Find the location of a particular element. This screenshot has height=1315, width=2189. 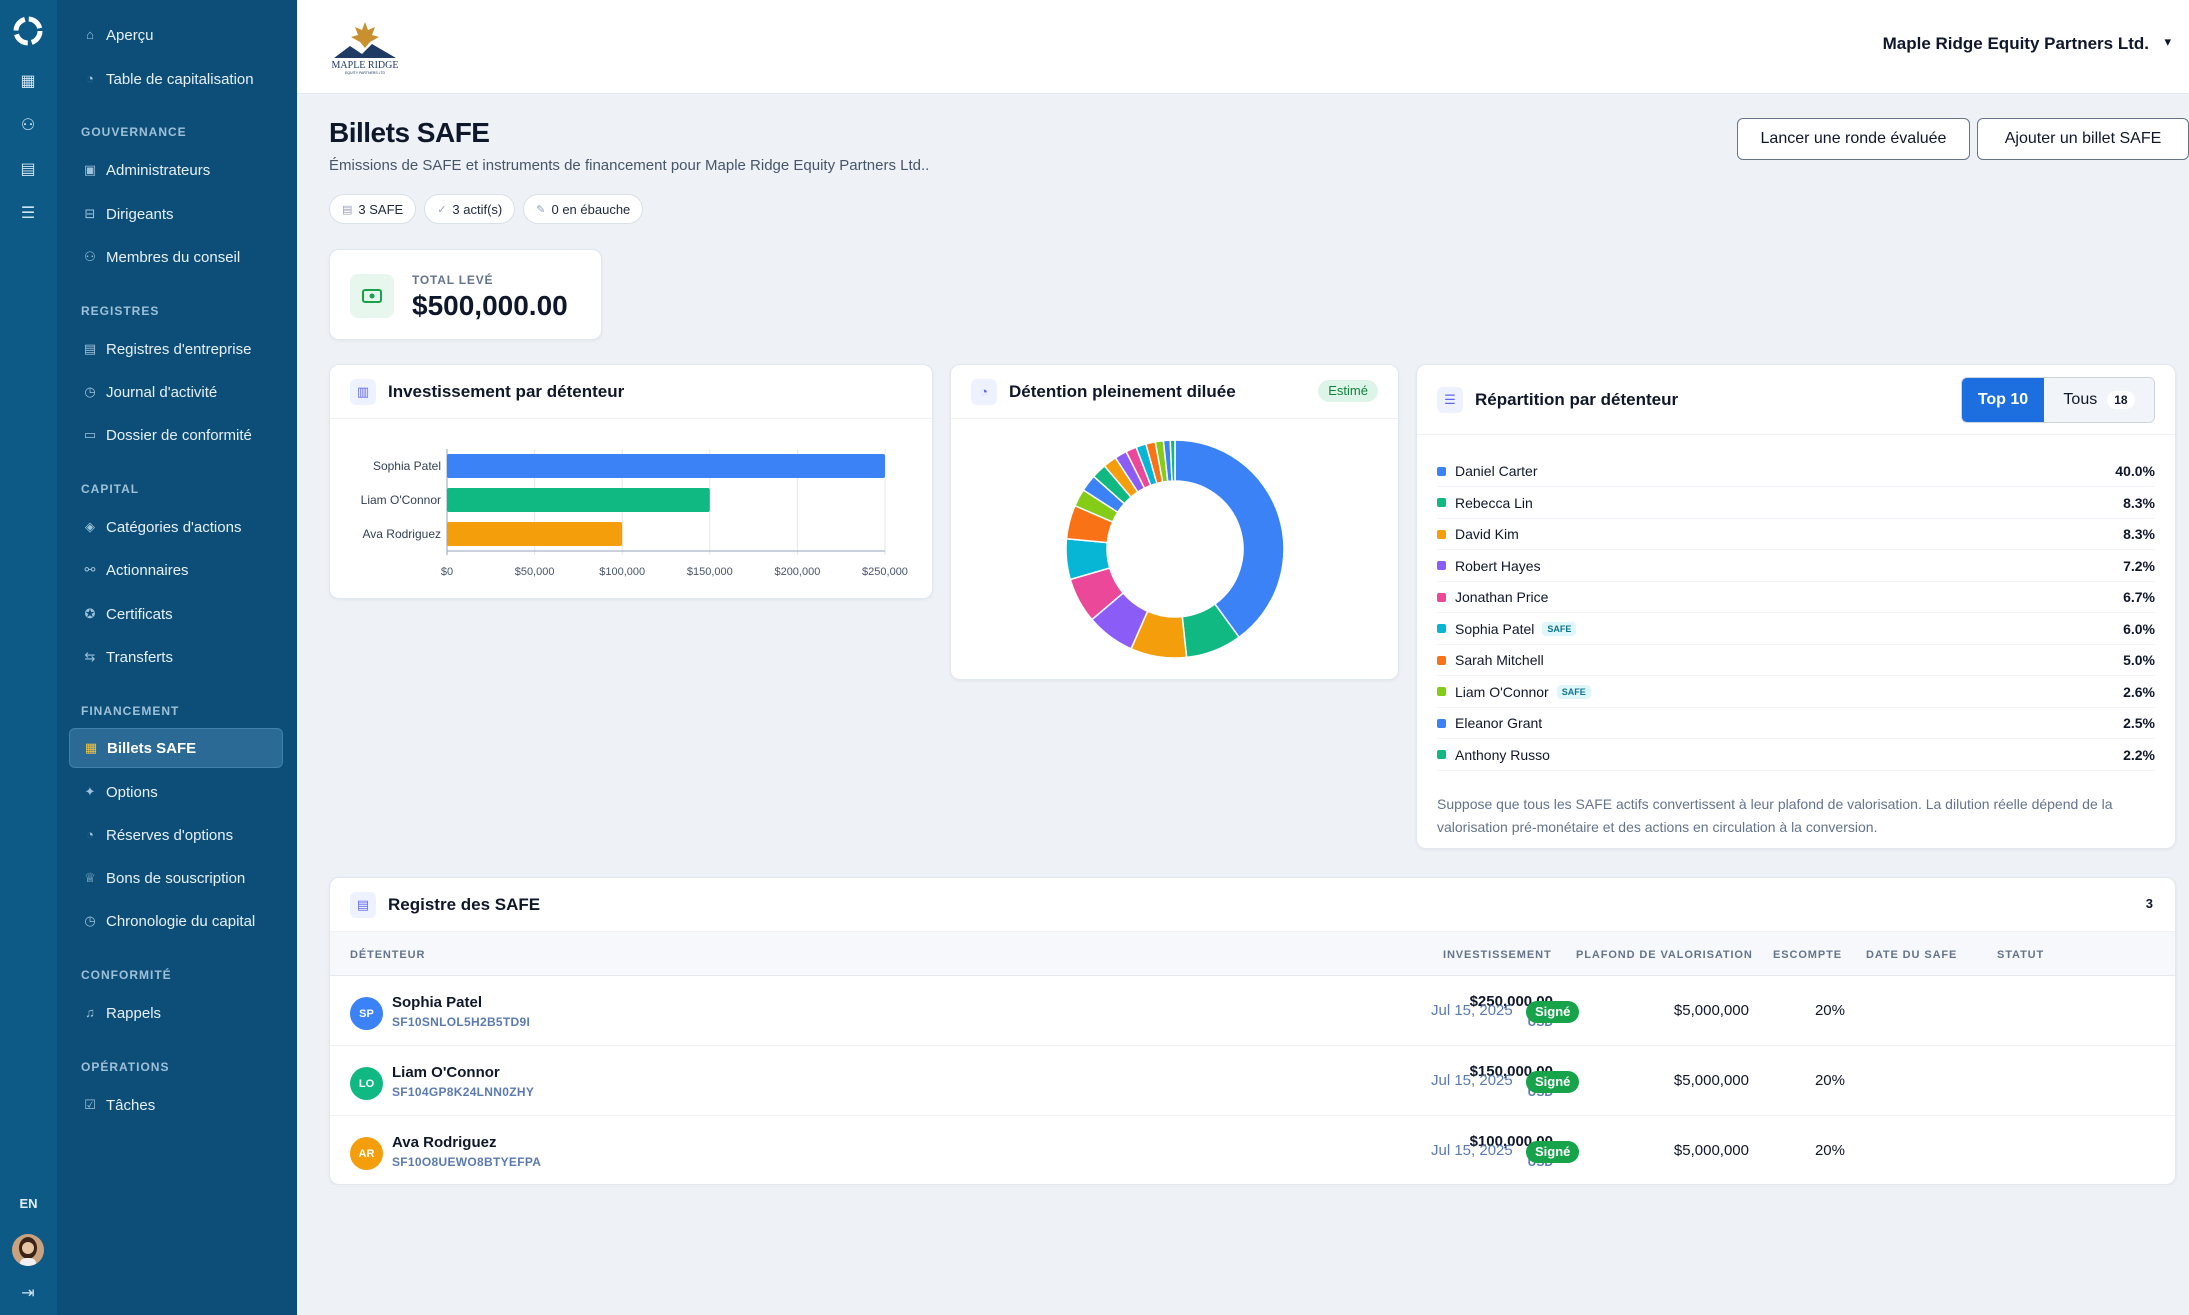

logout-icon: ⇥ is located at coordinates (28, 1293).